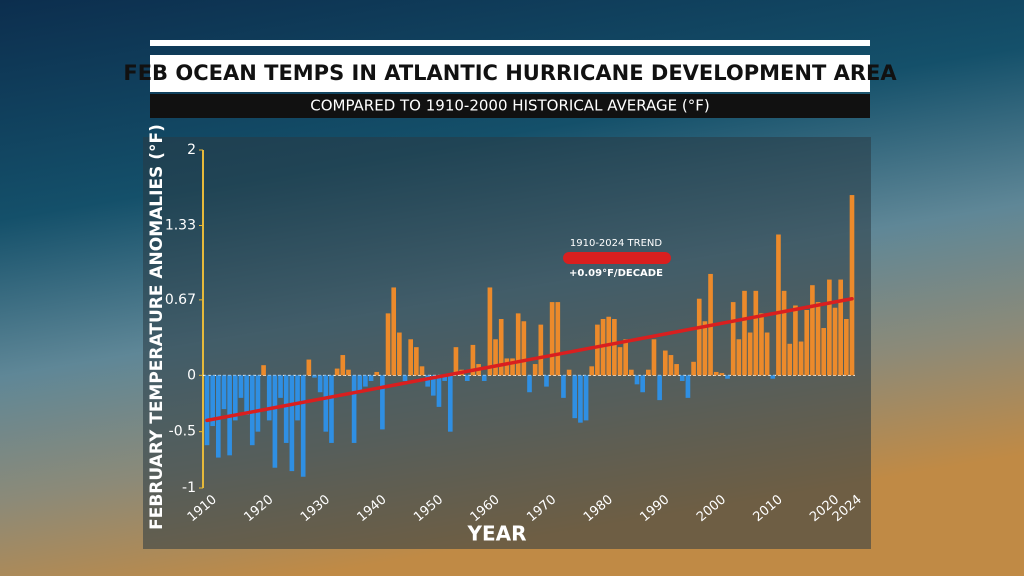  I want to click on y-tick-label: -0.5, so click(182, 432).